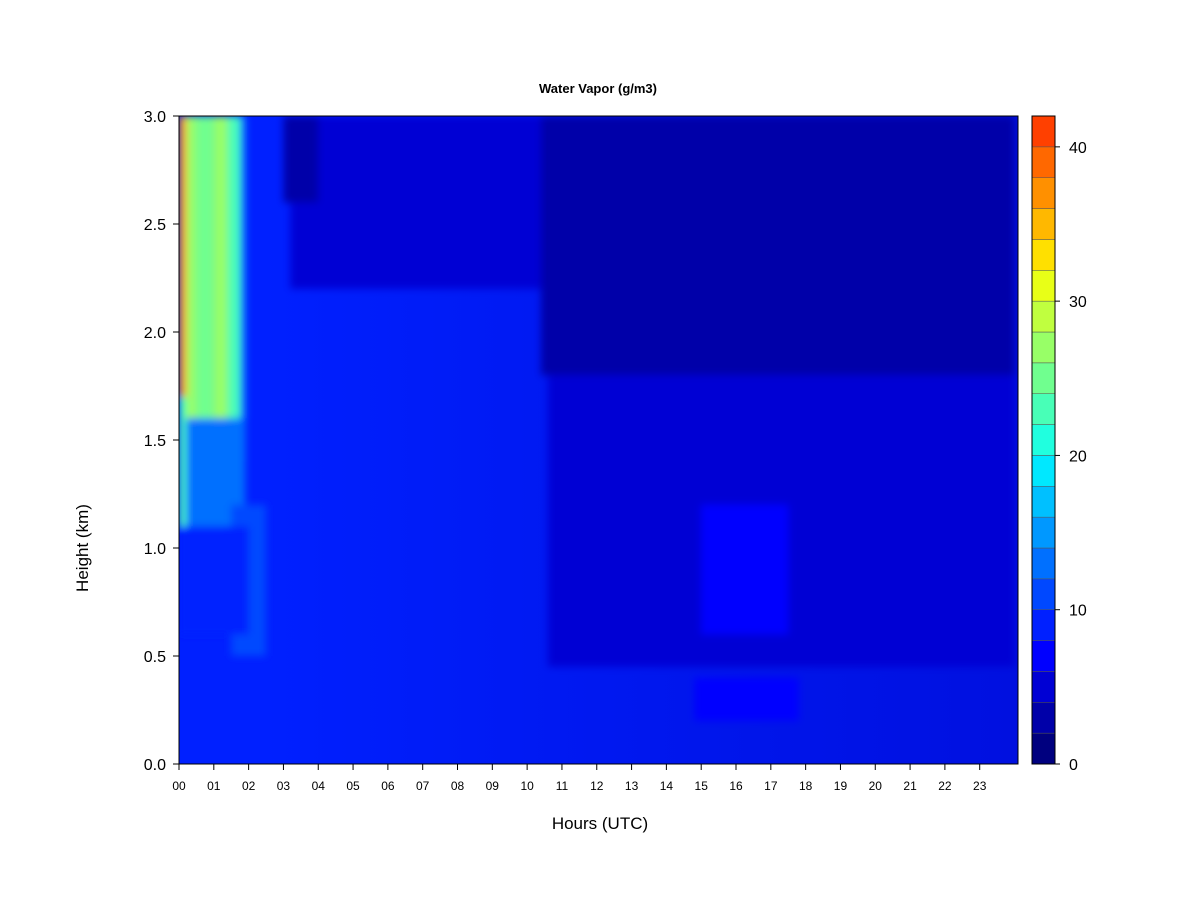 The width and height of the screenshot is (1200, 900). Describe the element at coordinates (841, 786) in the screenshot. I see `x-tick-label: 19` at that location.